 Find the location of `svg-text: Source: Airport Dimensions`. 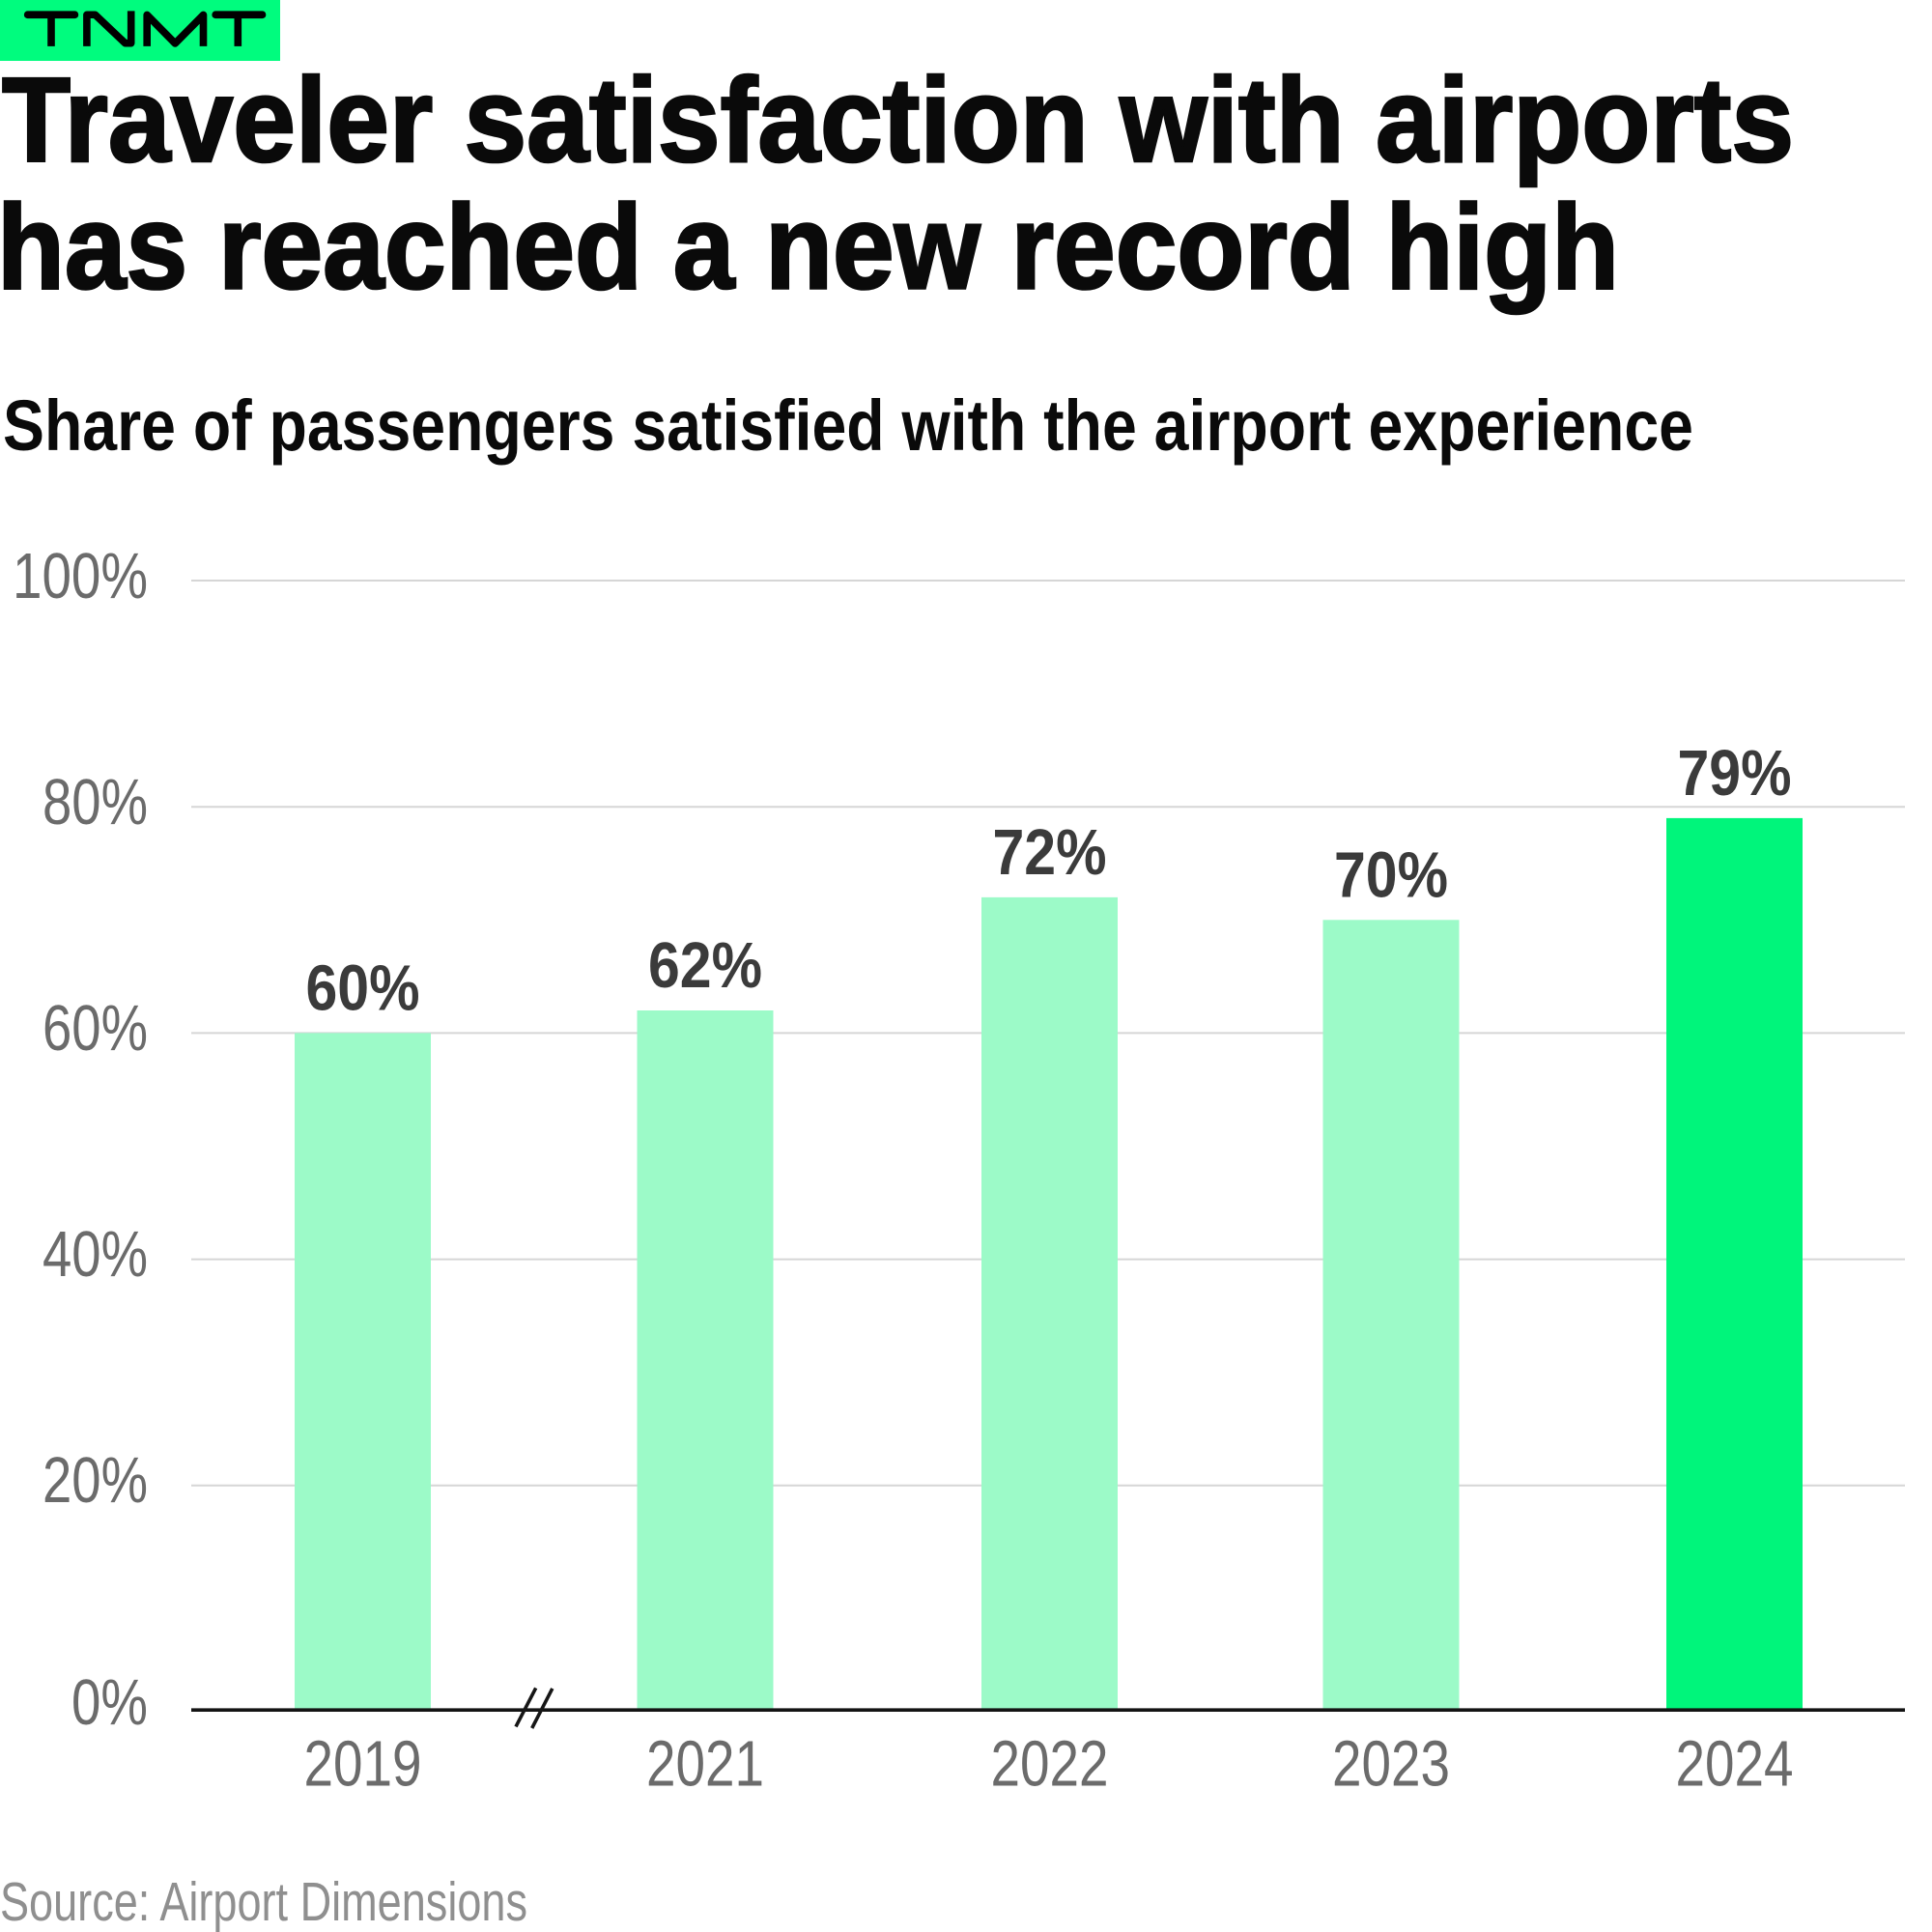

svg-text: Source: Airport Dimensions is located at coordinates (263, 1901).